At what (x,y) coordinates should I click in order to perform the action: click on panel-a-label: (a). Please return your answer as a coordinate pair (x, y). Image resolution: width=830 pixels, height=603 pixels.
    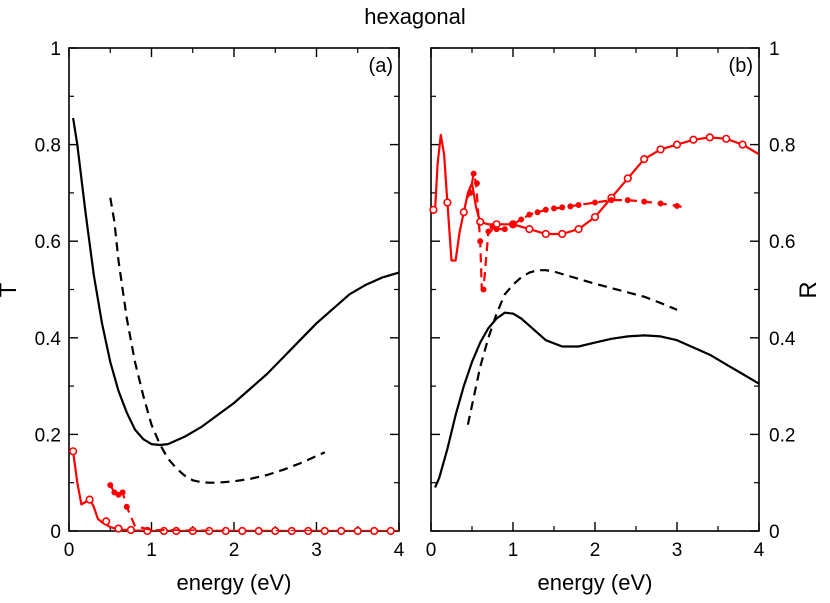
    Looking at the image, I should click on (381, 66).